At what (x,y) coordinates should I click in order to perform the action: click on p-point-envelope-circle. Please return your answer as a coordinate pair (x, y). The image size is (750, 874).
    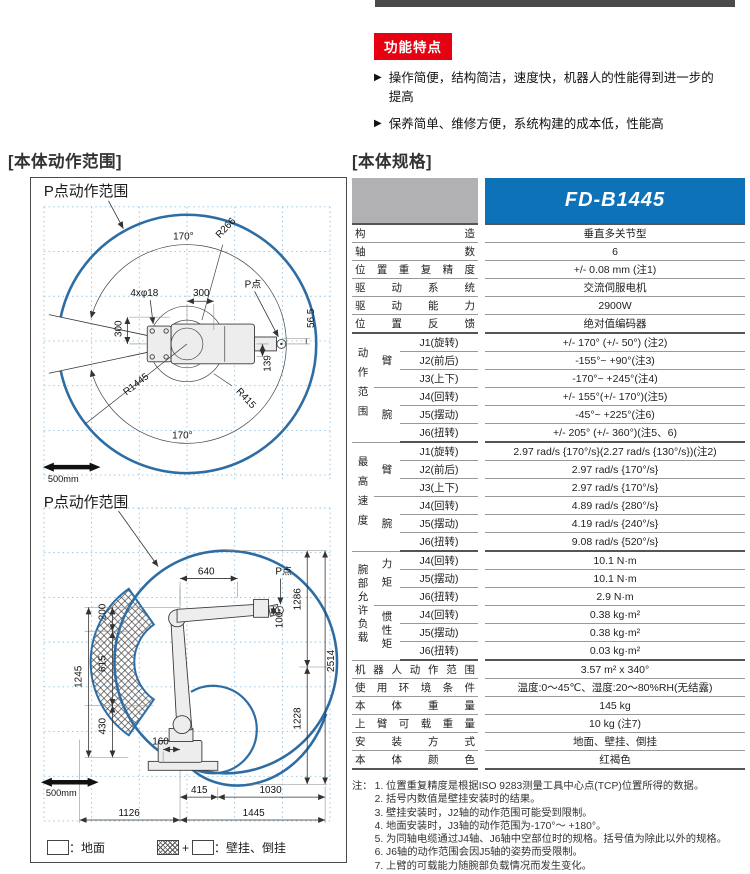
    Looking at the image, I should click on (226, 662).